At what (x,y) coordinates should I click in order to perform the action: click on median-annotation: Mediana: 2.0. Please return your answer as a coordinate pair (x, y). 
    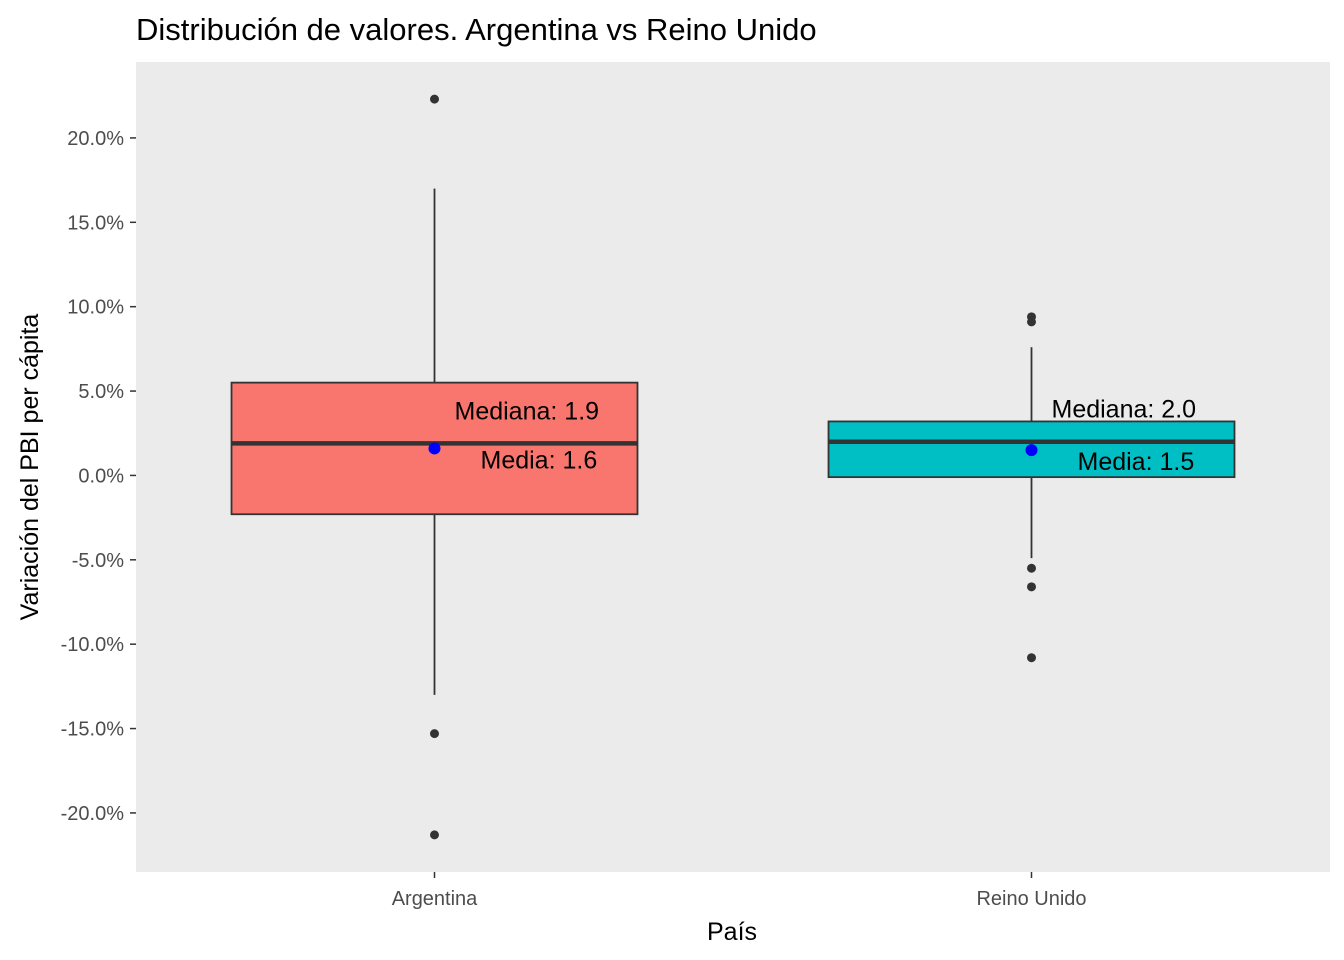
    Looking at the image, I should click on (1124, 410).